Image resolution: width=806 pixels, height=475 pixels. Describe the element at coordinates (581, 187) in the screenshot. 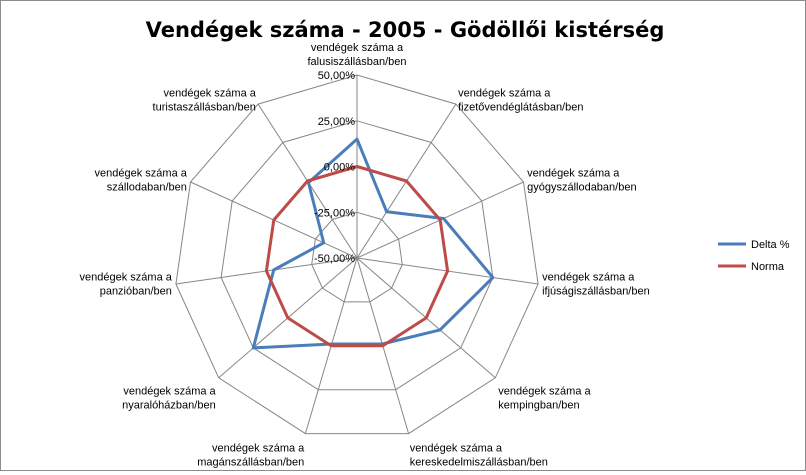

I see `category-label-line: gyógyszállodaban/ben` at that location.